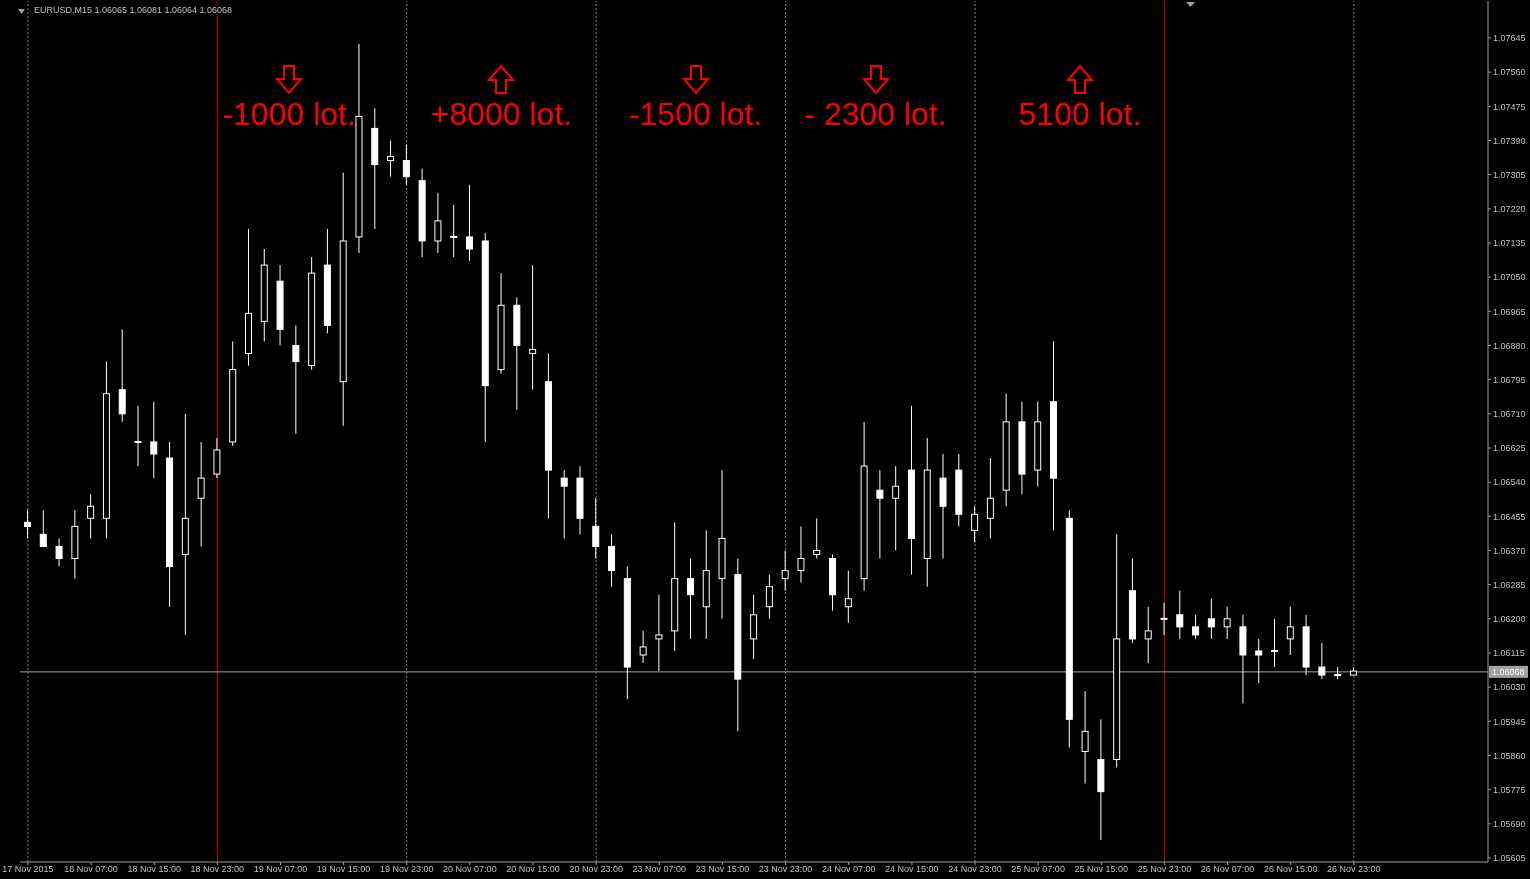  What do you see at coordinates (501, 114) in the screenshot?
I see `annotation: +8000 lot.` at bounding box center [501, 114].